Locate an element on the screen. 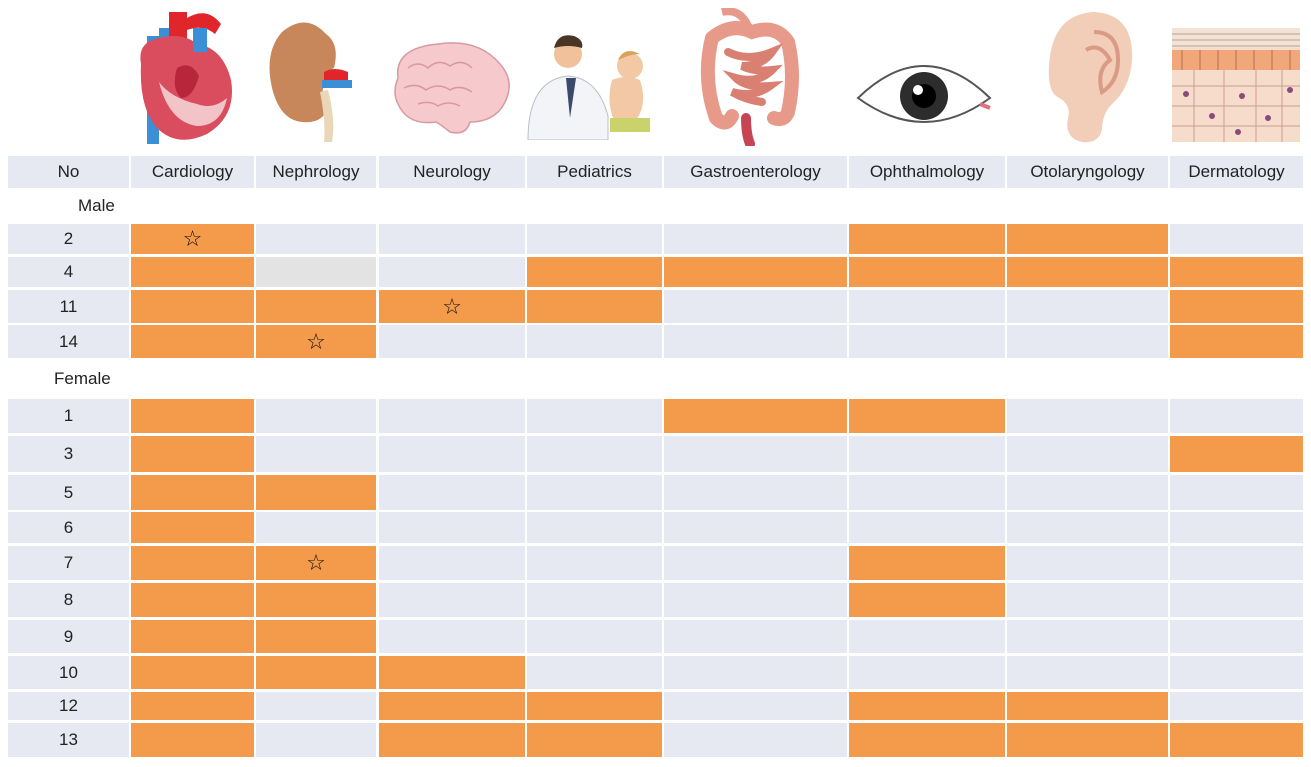 The image size is (1311, 767). ear-illustration is located at coordinates (1090, 77).